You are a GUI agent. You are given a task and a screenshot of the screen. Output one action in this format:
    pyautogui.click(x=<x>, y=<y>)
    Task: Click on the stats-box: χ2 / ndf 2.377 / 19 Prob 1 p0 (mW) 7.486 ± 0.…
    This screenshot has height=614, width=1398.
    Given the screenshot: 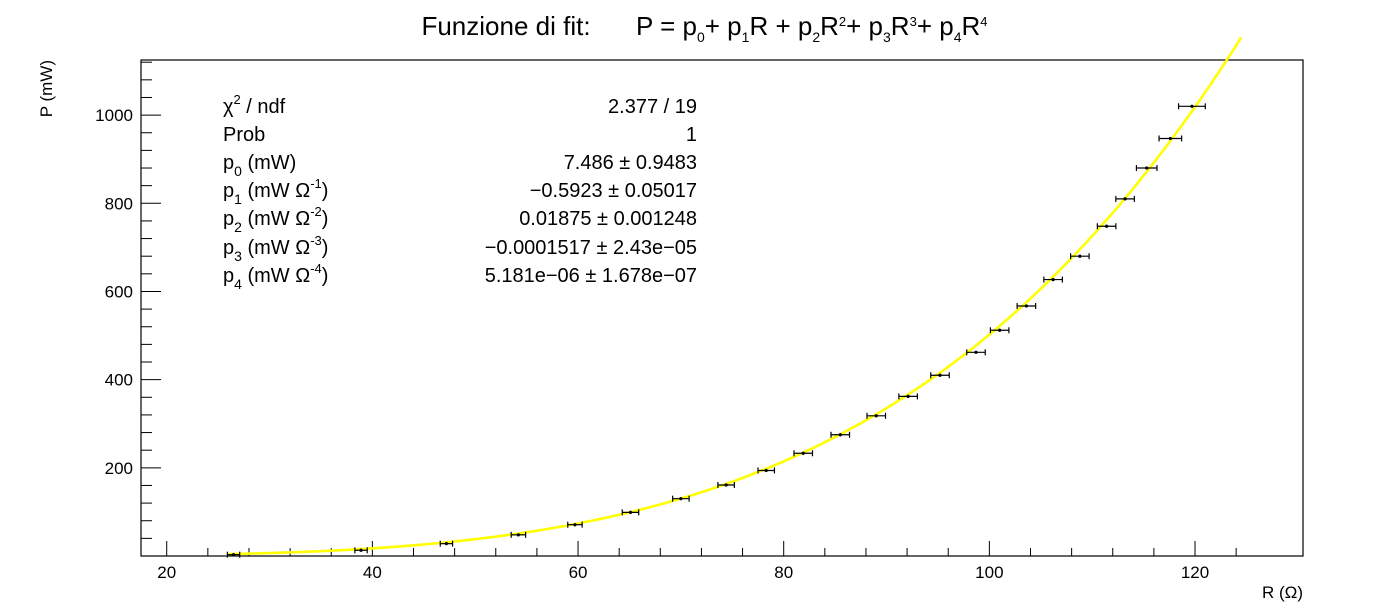 What is the action you would take?
    pyautogui.click(x=460, y=192)
    